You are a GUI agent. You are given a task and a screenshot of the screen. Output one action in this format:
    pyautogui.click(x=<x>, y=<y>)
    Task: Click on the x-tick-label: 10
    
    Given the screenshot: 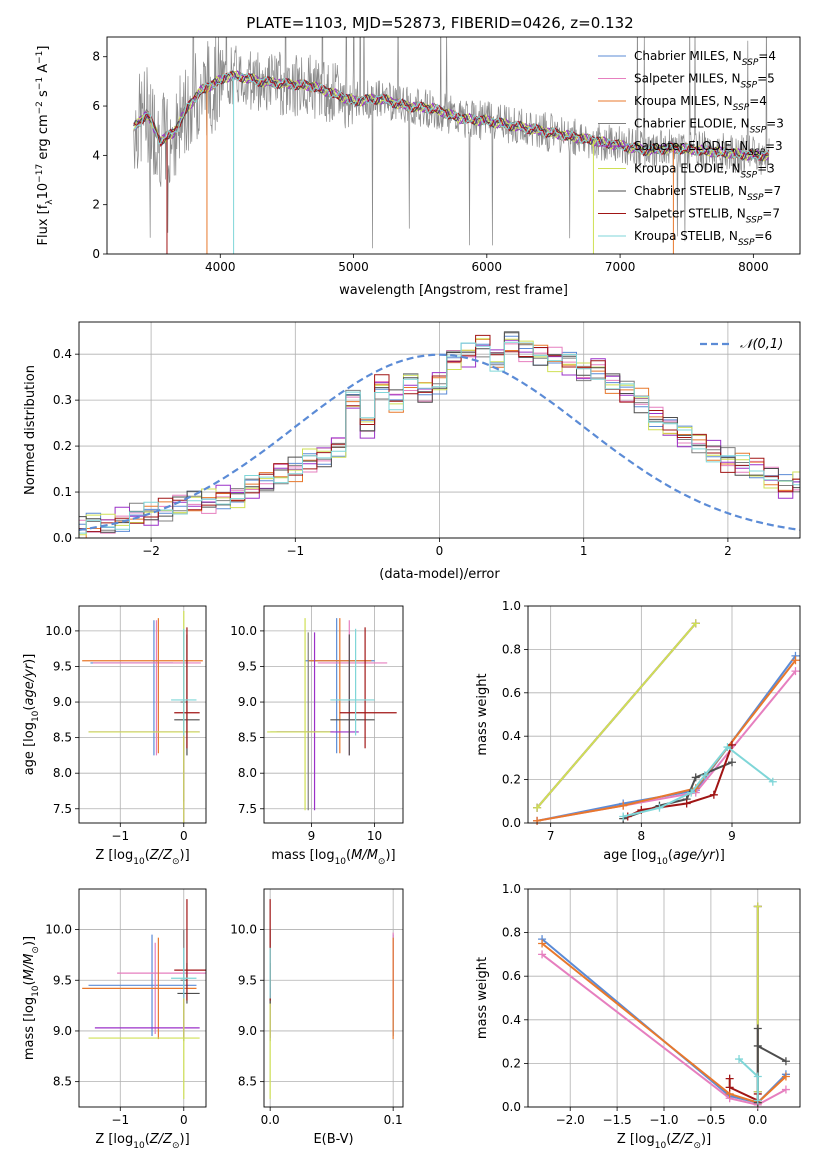 What is the action you would take?
    pyautogui.click(x=374, y=836)
    